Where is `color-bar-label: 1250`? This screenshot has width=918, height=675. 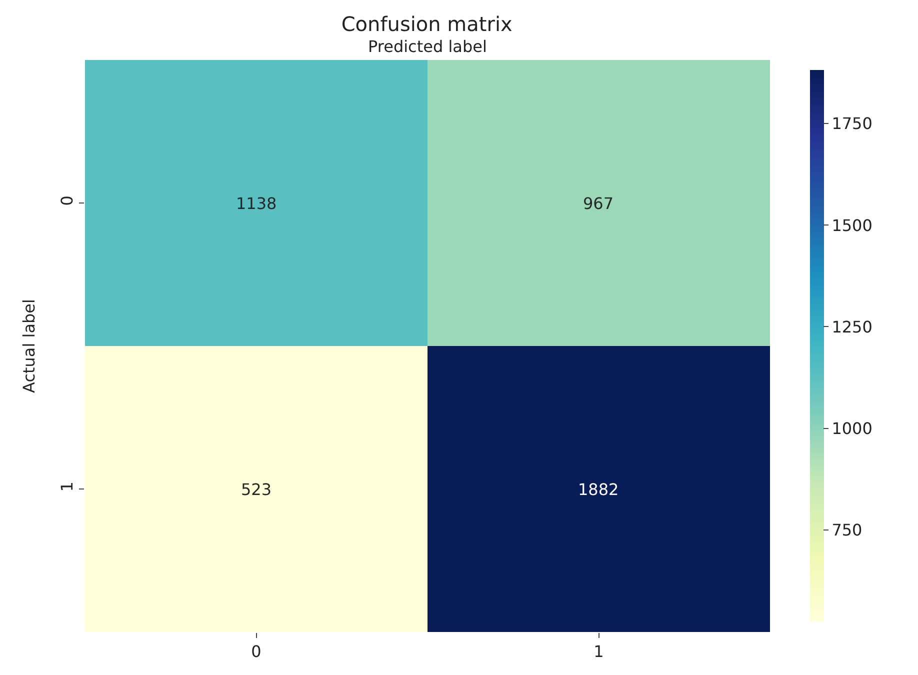 color-bar-label: 1250 is located at coordinates (852, 326).